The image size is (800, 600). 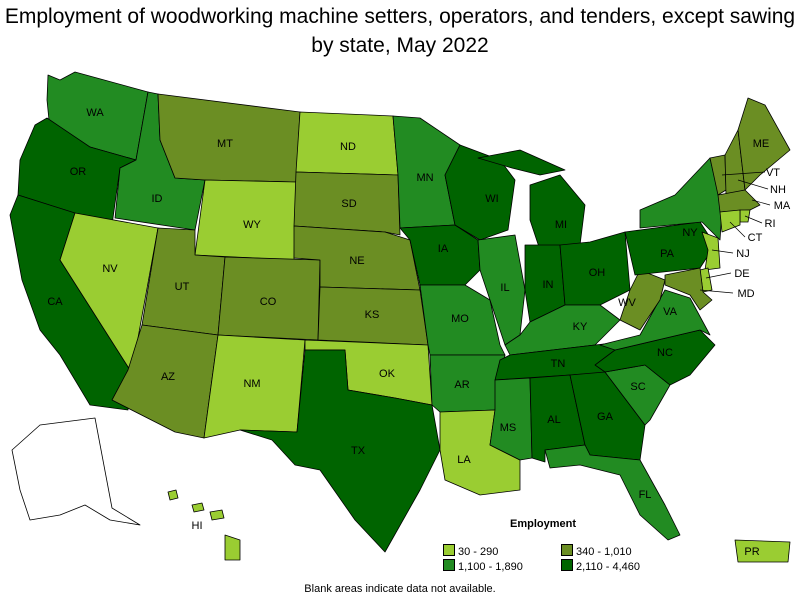 I want to click on legend-title: Employment, so click(x=542, y=524).